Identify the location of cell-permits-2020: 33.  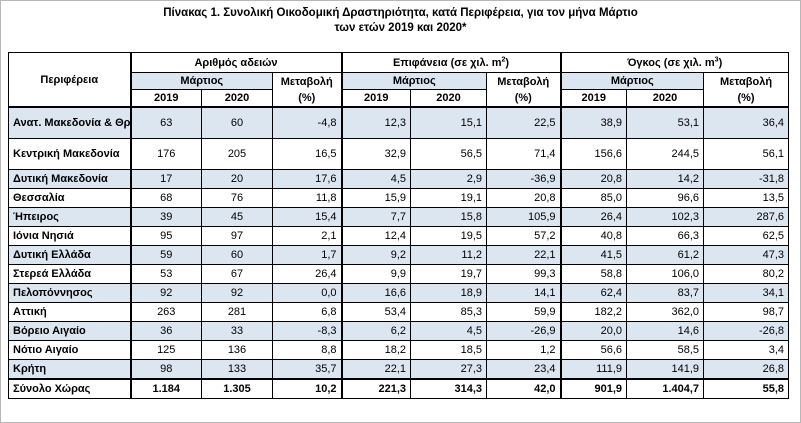
(237, 331).